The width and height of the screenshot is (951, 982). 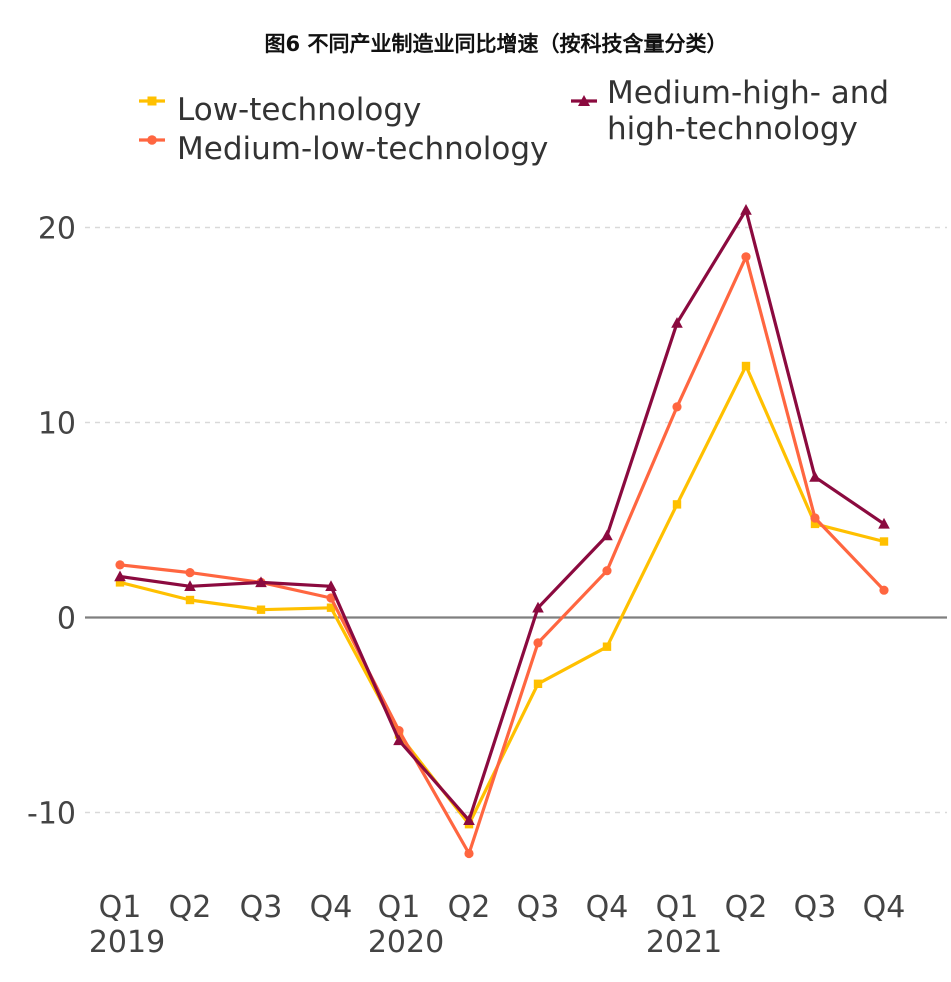 I want to click on legend-marker-low-technology, so click(x=152, y=101).